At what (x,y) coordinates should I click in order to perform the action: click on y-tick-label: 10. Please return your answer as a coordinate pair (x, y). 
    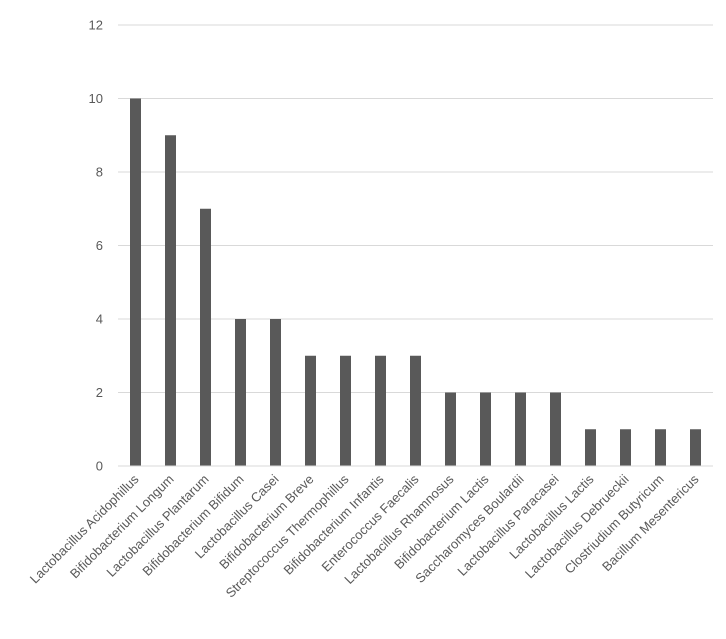
    Looking at the image, I should click on (96, 98).